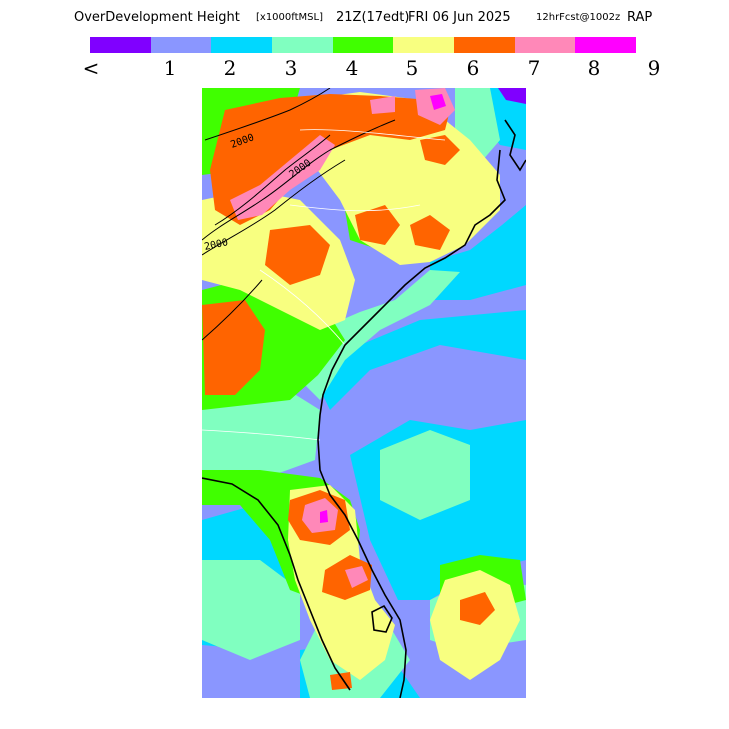  I want to click on field-level-3-gulf-coast, so click(251, 610).